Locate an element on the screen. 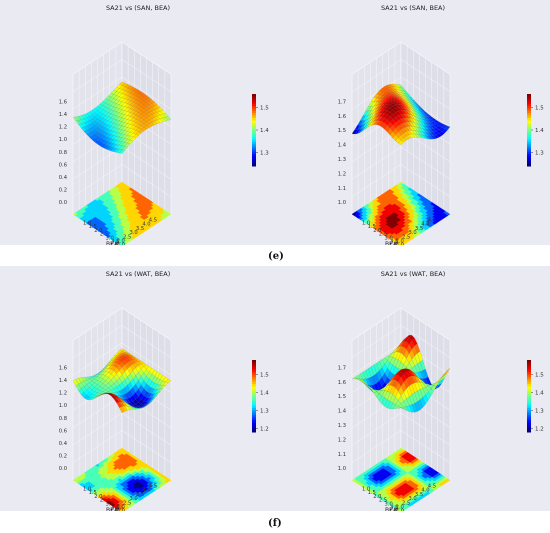  row-label-f: (f) is located at coordinates (275, 523).